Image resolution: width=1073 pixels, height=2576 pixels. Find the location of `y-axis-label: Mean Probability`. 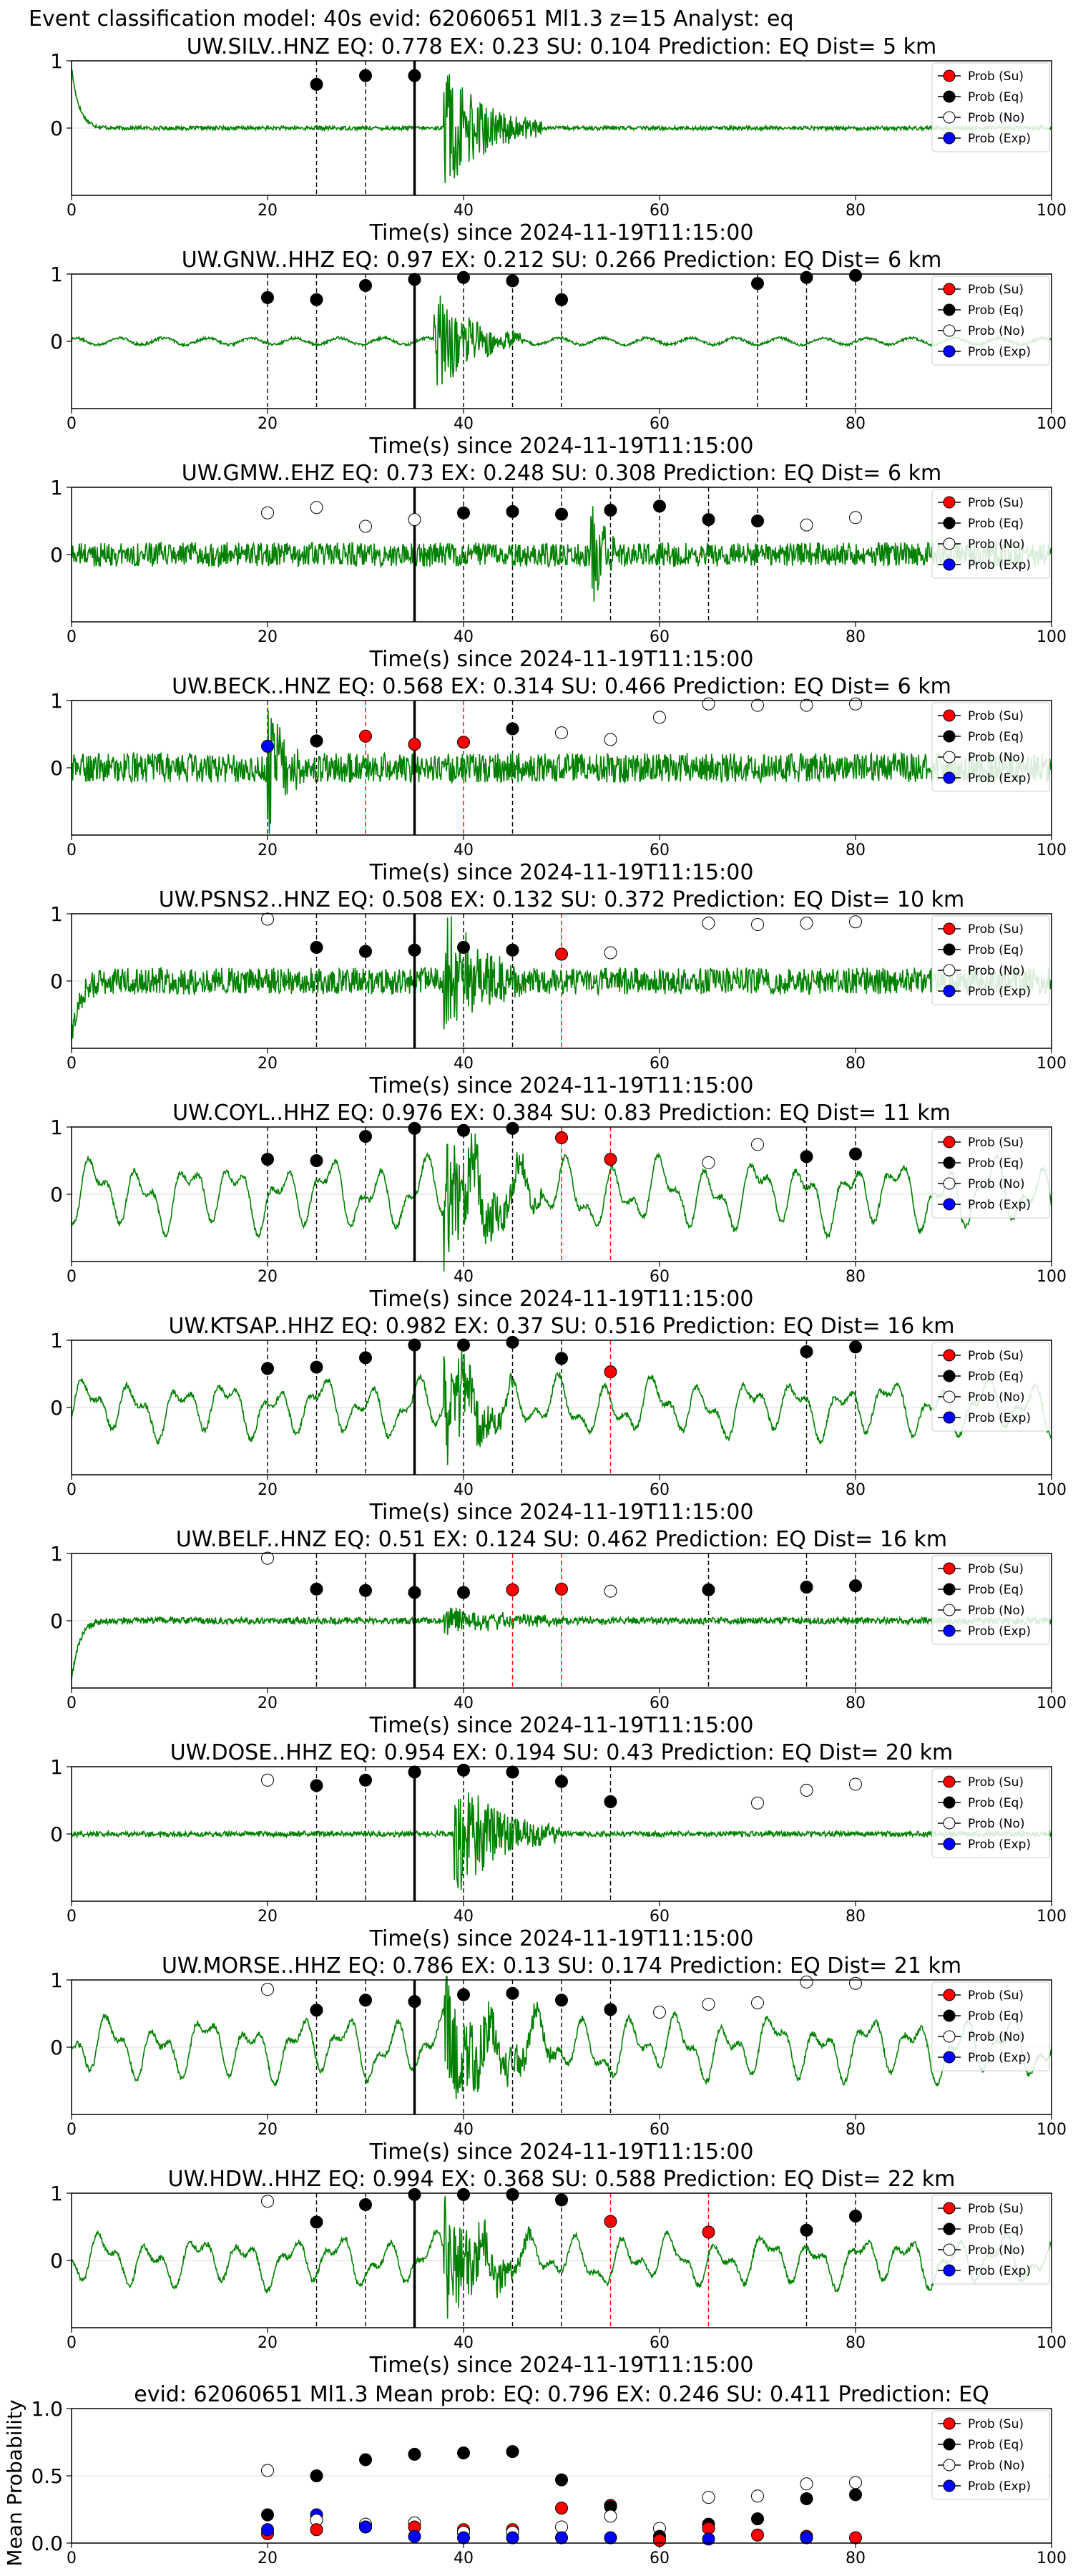

y-axis-label: Mean Probability is located at coordinates (14, 2482).